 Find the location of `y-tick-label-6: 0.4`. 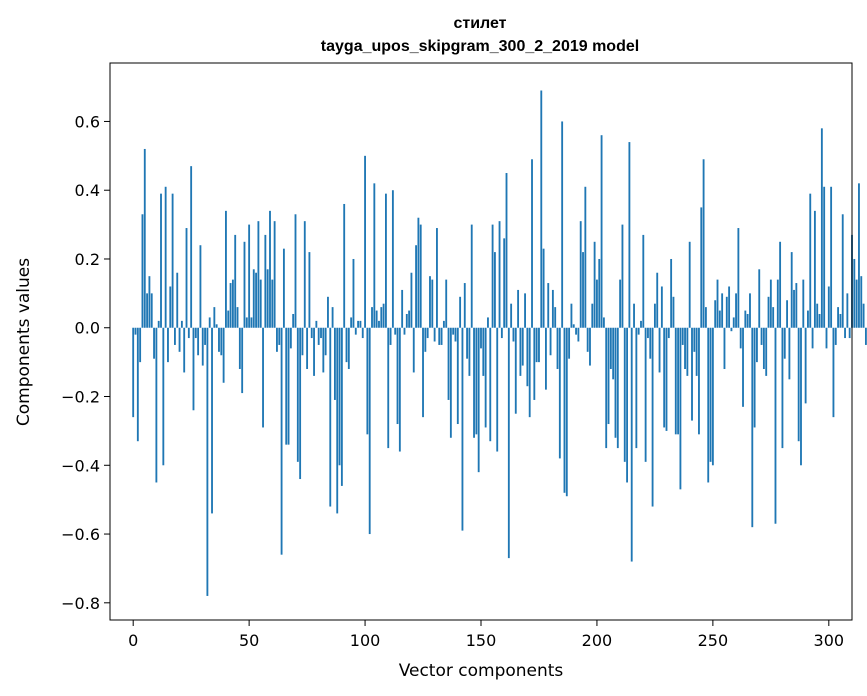

y-tick-label-6: 0.4 is located at coordinates (87, 190).